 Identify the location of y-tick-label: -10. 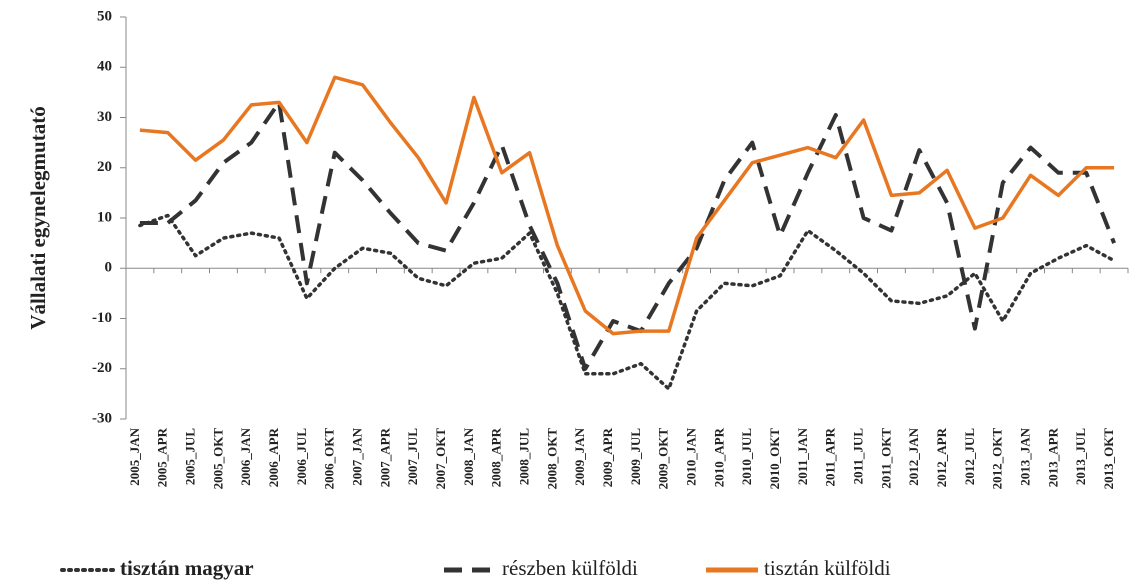
(102, 318).